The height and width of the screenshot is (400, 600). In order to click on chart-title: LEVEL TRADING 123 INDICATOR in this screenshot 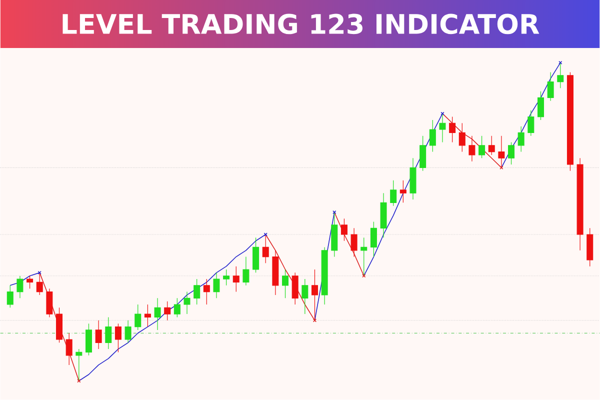, I will do `click(301, 24)`.